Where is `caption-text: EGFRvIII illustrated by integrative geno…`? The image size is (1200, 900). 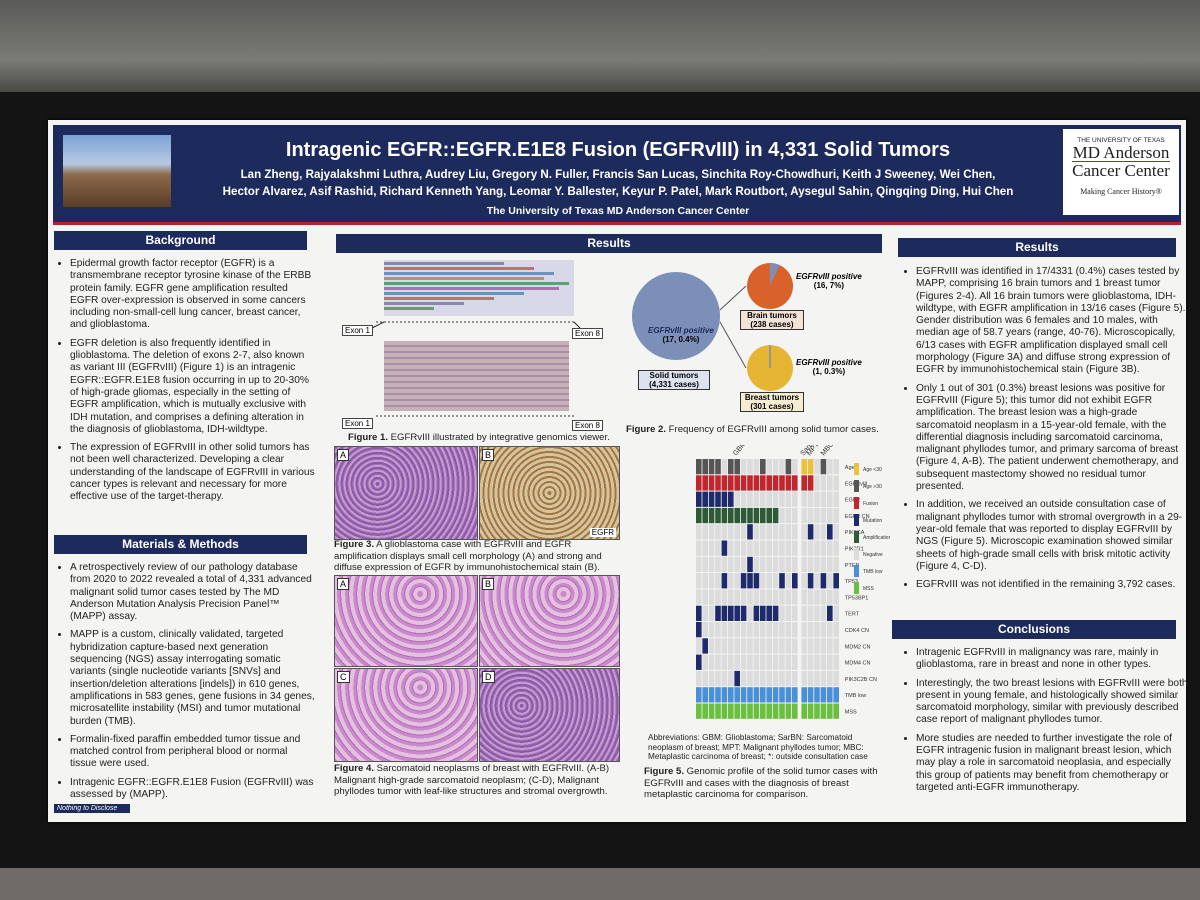
caption-text: EGFRvIII illustrated by integrative geno… is located at coordinates (500, 437).